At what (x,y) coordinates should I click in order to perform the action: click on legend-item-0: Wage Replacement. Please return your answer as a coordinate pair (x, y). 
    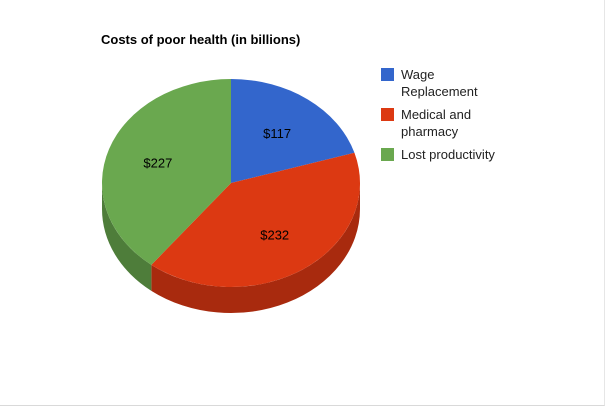
    Looking at the image, I should click on (429, 83).